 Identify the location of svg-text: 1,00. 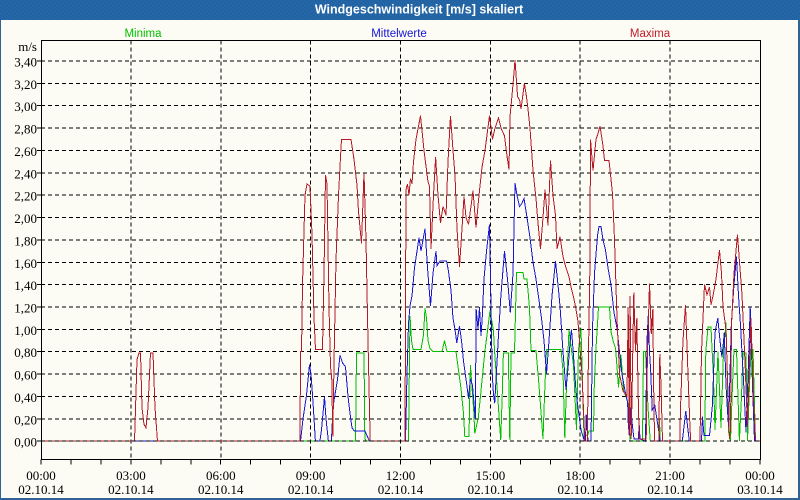
(25, 330).